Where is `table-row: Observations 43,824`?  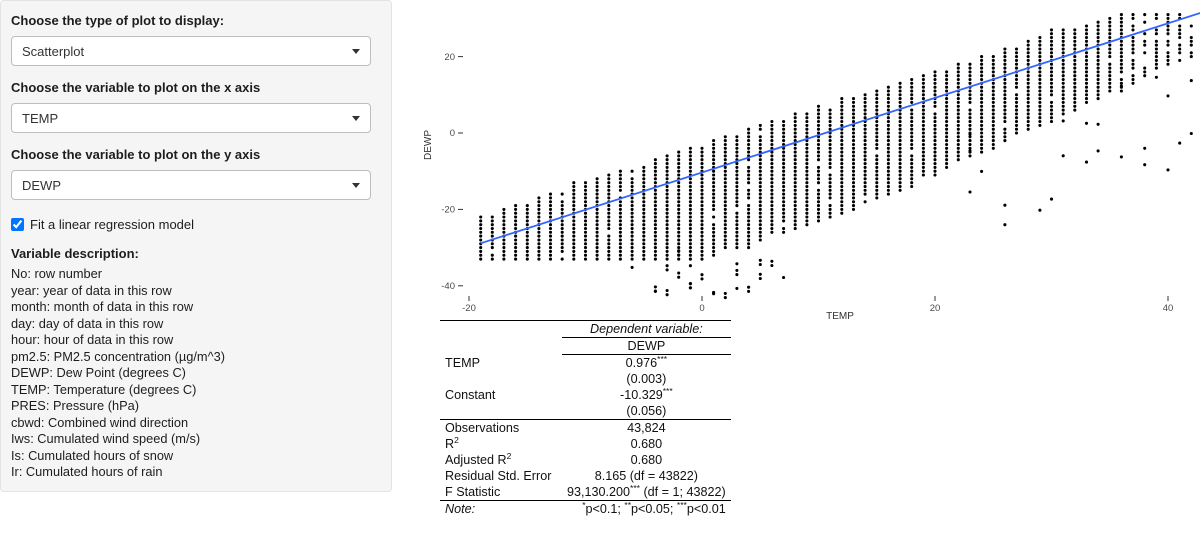 table-row: Observations 43,824 is located at coordinates (585, 427).